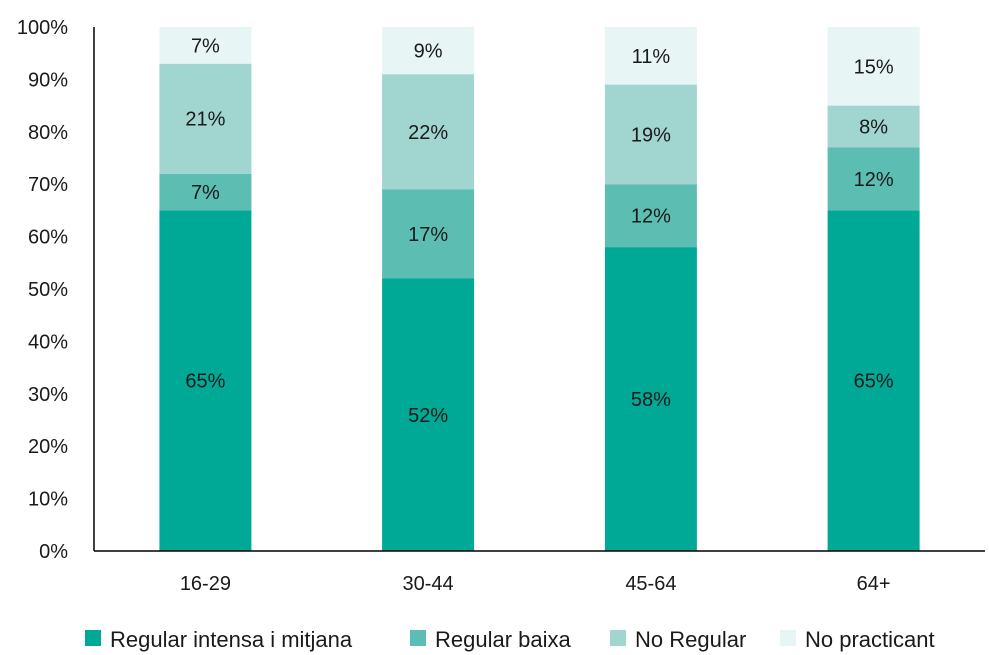 This screenshot has height=655, width=989. Describe the element at coordinates (48, 238) in the screenshot. I see `y-tick-label: 60%` at that location.